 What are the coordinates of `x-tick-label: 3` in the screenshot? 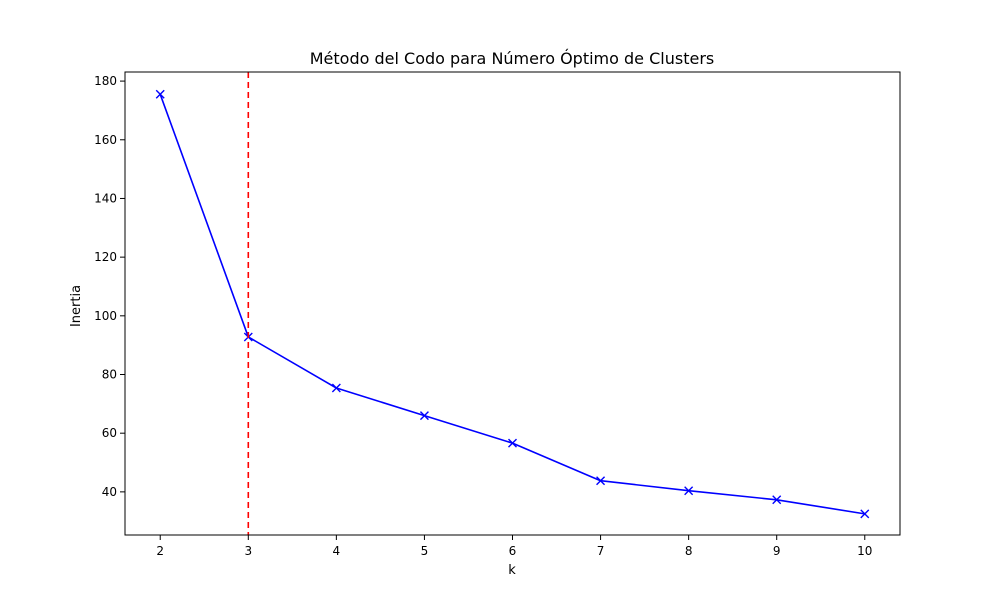 It's located at (248, 551).